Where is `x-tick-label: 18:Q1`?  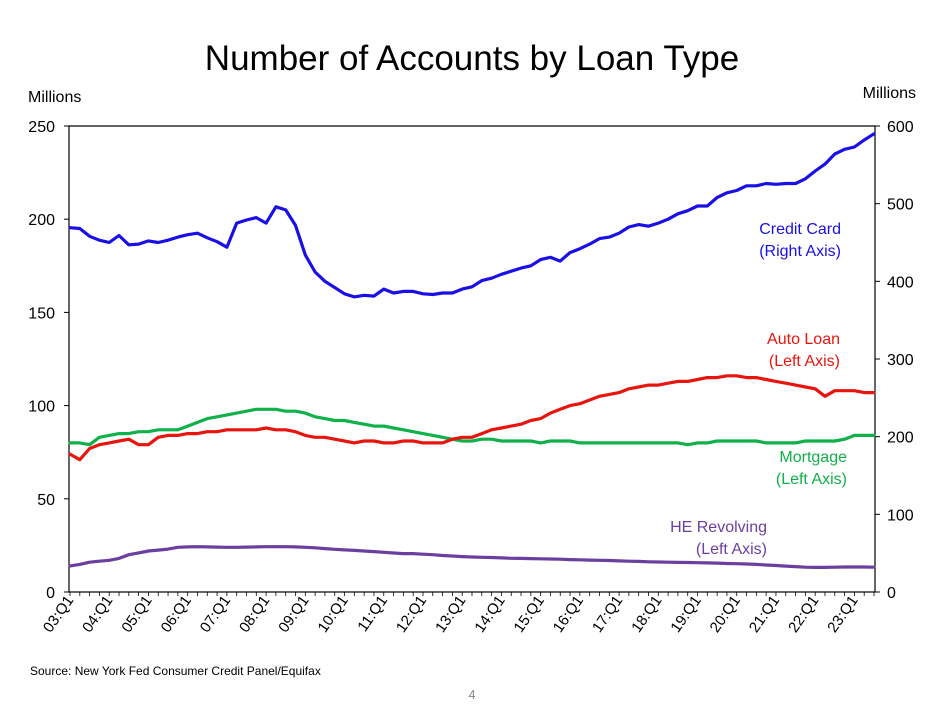 x-tick-label: 18:Q1 is located at coordinates (646, 614).